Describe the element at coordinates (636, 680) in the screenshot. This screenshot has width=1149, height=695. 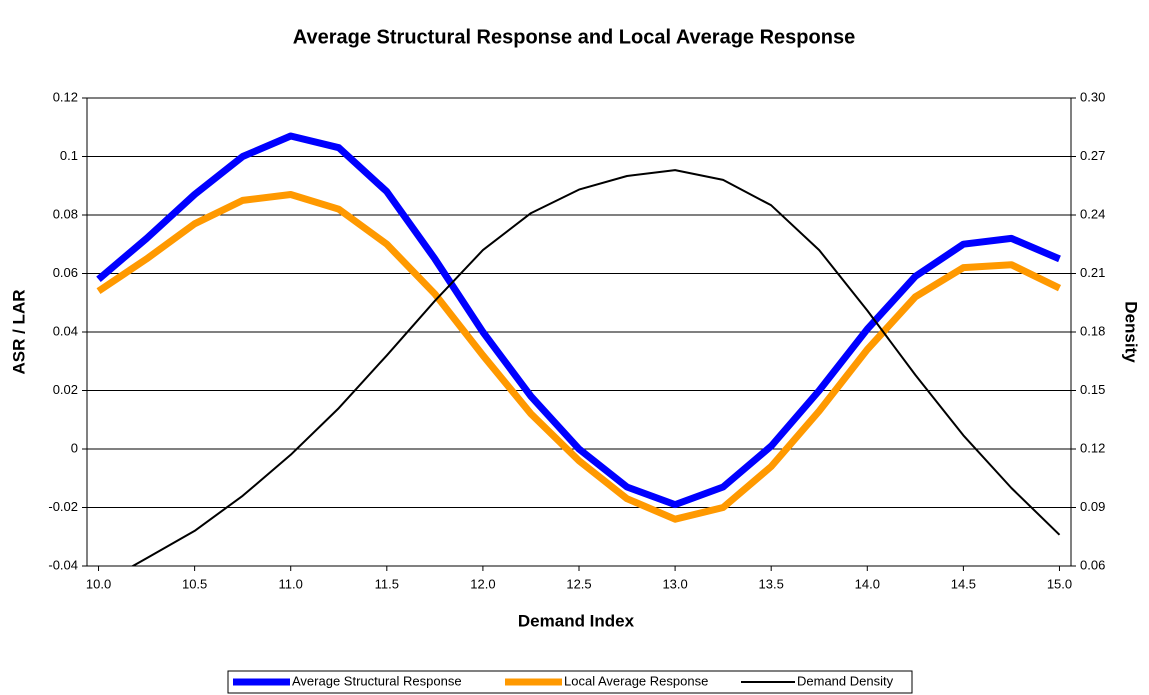
I see `legend-label: Local Average Response` at that location.